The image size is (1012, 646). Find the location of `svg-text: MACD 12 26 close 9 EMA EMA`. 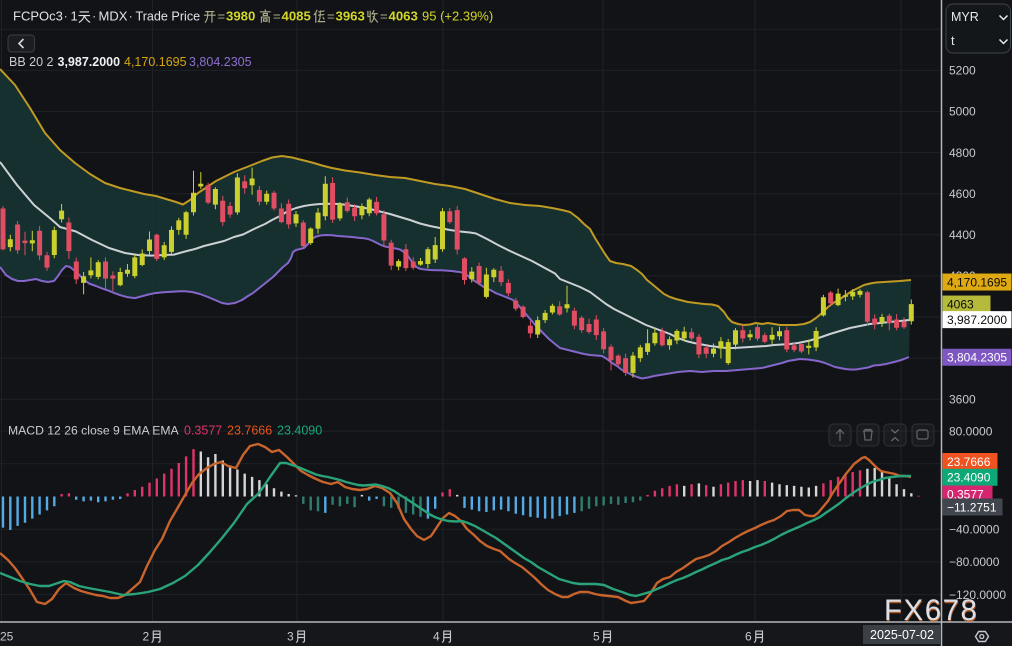

svg-text: MACD 12 26 close 9 EMA EMA is located at coordinates (94, 431).